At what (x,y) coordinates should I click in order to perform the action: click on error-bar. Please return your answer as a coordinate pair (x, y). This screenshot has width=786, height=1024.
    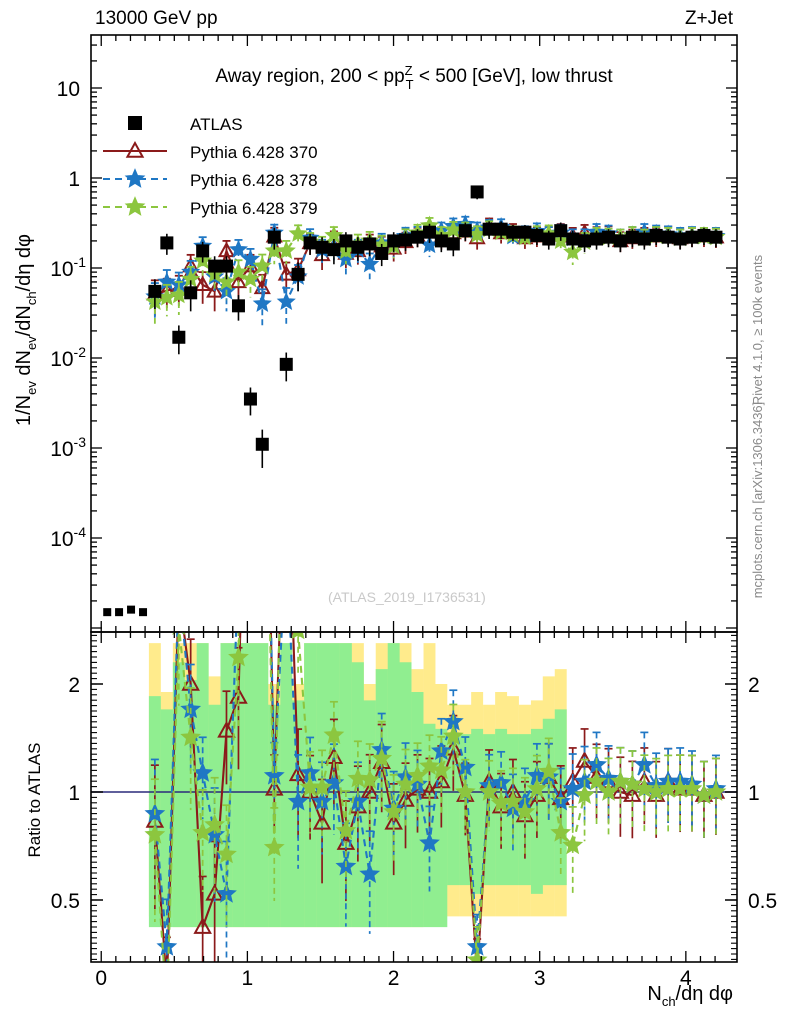
    Looking at the image, I should click on (262, 308).